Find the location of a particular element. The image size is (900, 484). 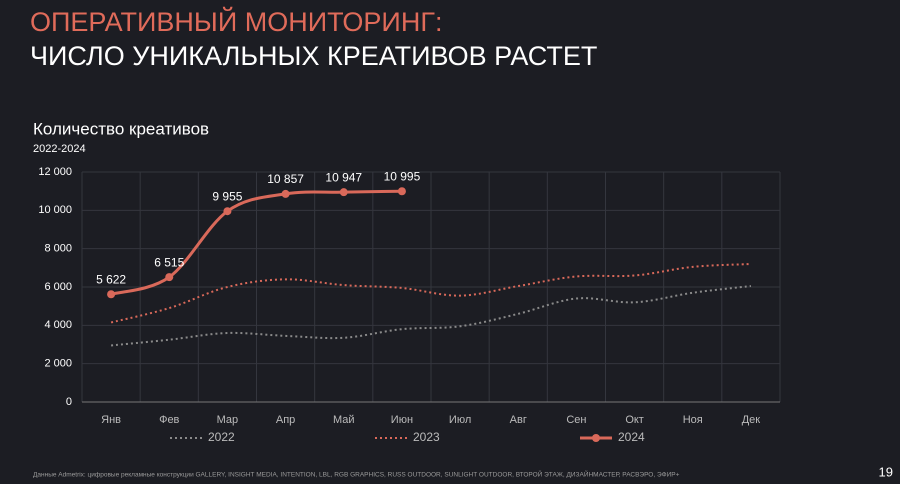

x-tick-label: Апр is located at coordinates (285, 420).